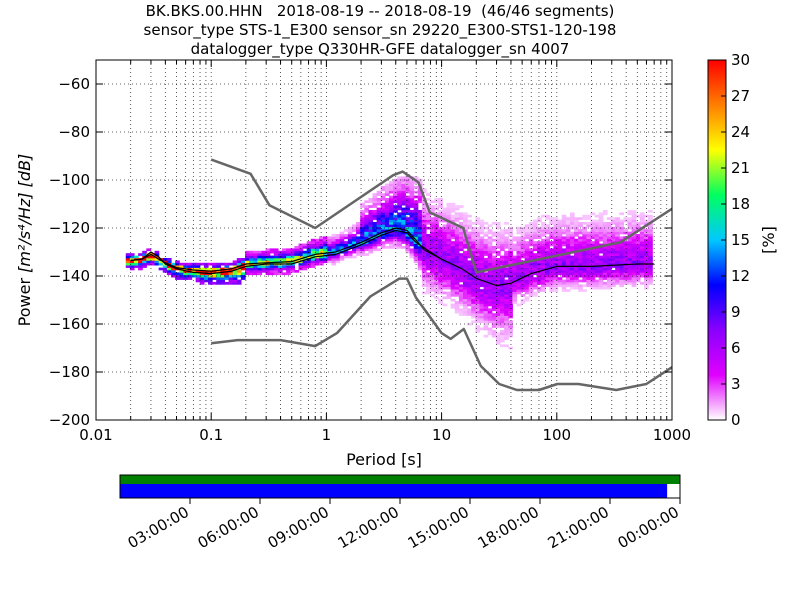 This screenshot has height=600, width=800. What do you see at coordinates (672, 435) in the screenshot?
I see `x-tick-label: 1000` at bounding box center [672, 435].